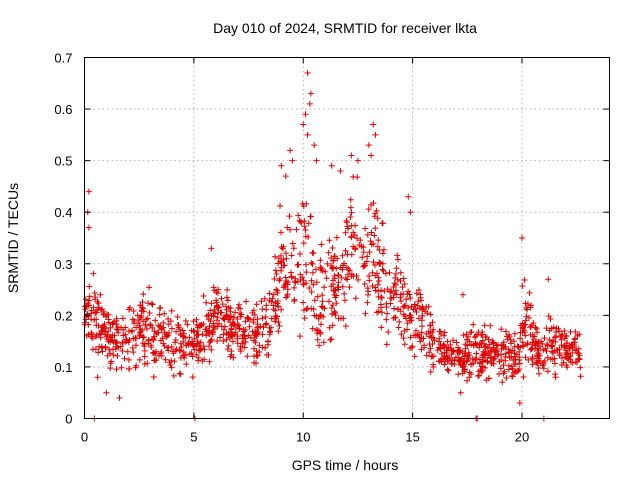 The width and height of the screenshot is (640, 480). What do you see at coordinates (63, 315) in the screenshot?
I see `y-tick-label: 0.2` at bounding box center [63, 315].